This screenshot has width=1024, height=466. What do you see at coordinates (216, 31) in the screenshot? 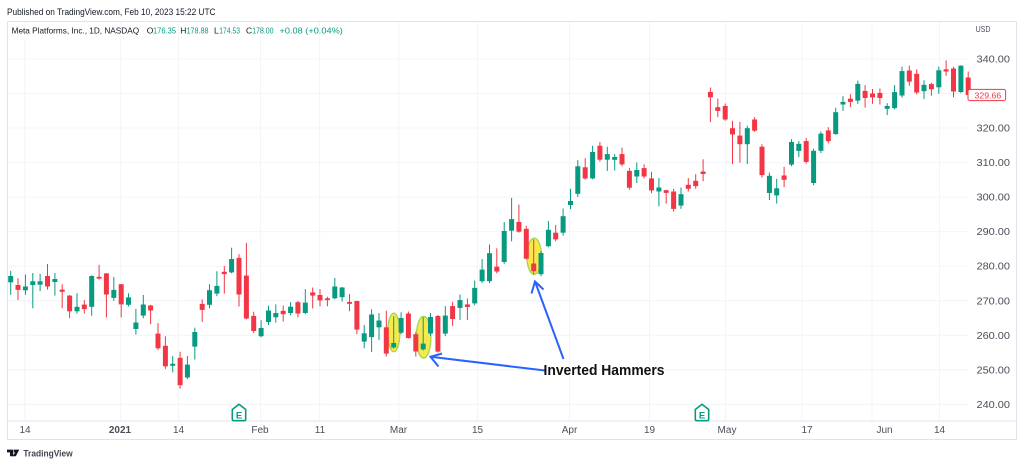
I see `svg-text: L` at bounding box center [216, 31].